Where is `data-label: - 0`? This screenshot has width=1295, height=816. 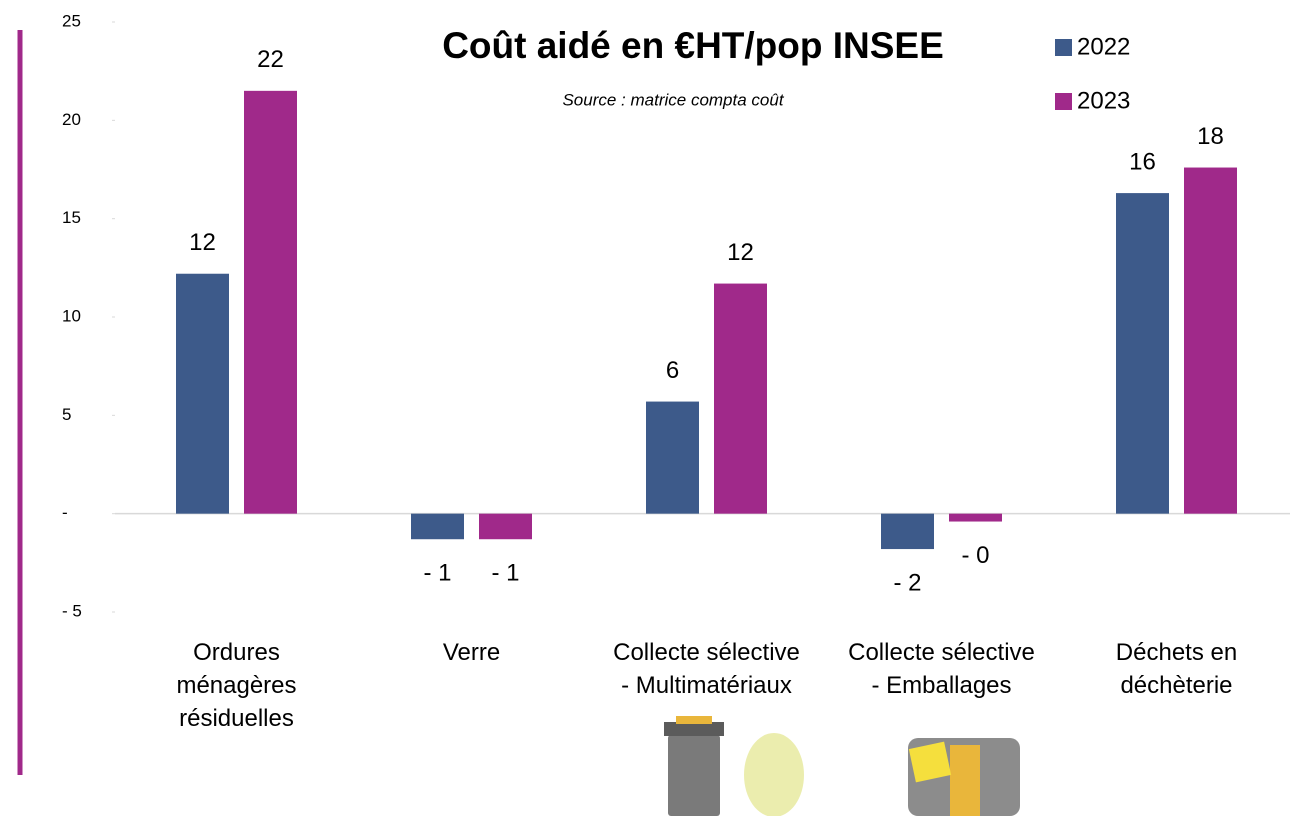
data-label: - 0 is located at coordinates (975, 555).